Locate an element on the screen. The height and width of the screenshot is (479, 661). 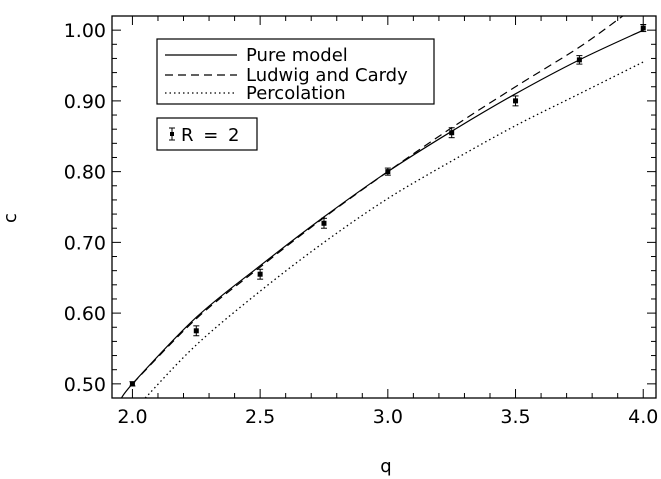
legend-data-box-frame is located at coordinates (207, 134).